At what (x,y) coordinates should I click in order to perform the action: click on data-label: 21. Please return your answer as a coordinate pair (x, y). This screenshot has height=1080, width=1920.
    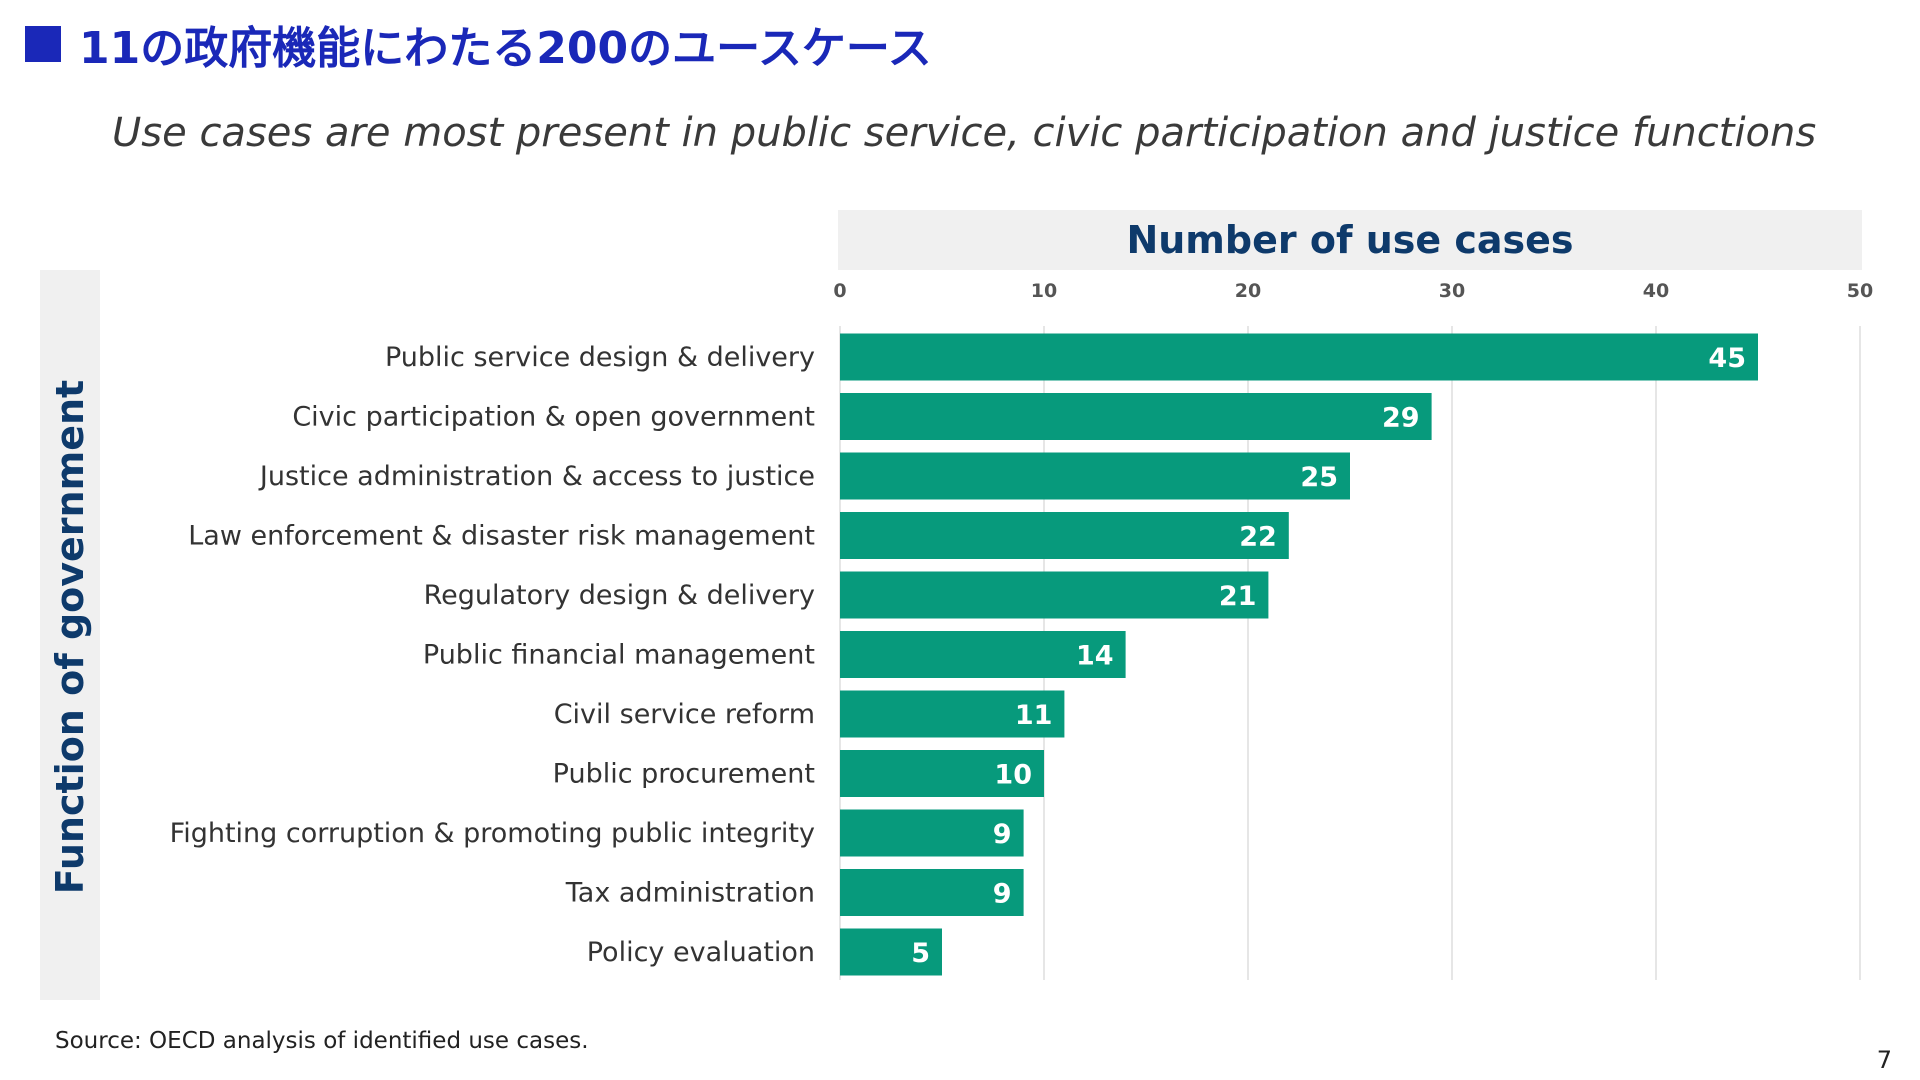
    Looking at the image, I should click on (1238, 596).